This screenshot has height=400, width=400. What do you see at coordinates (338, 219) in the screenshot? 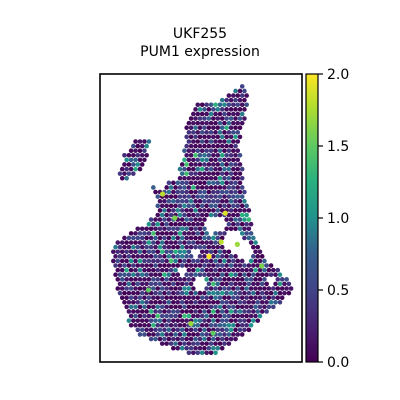
I see `colorbar-tick-label: 1.0` at bounding box center [338, 219].